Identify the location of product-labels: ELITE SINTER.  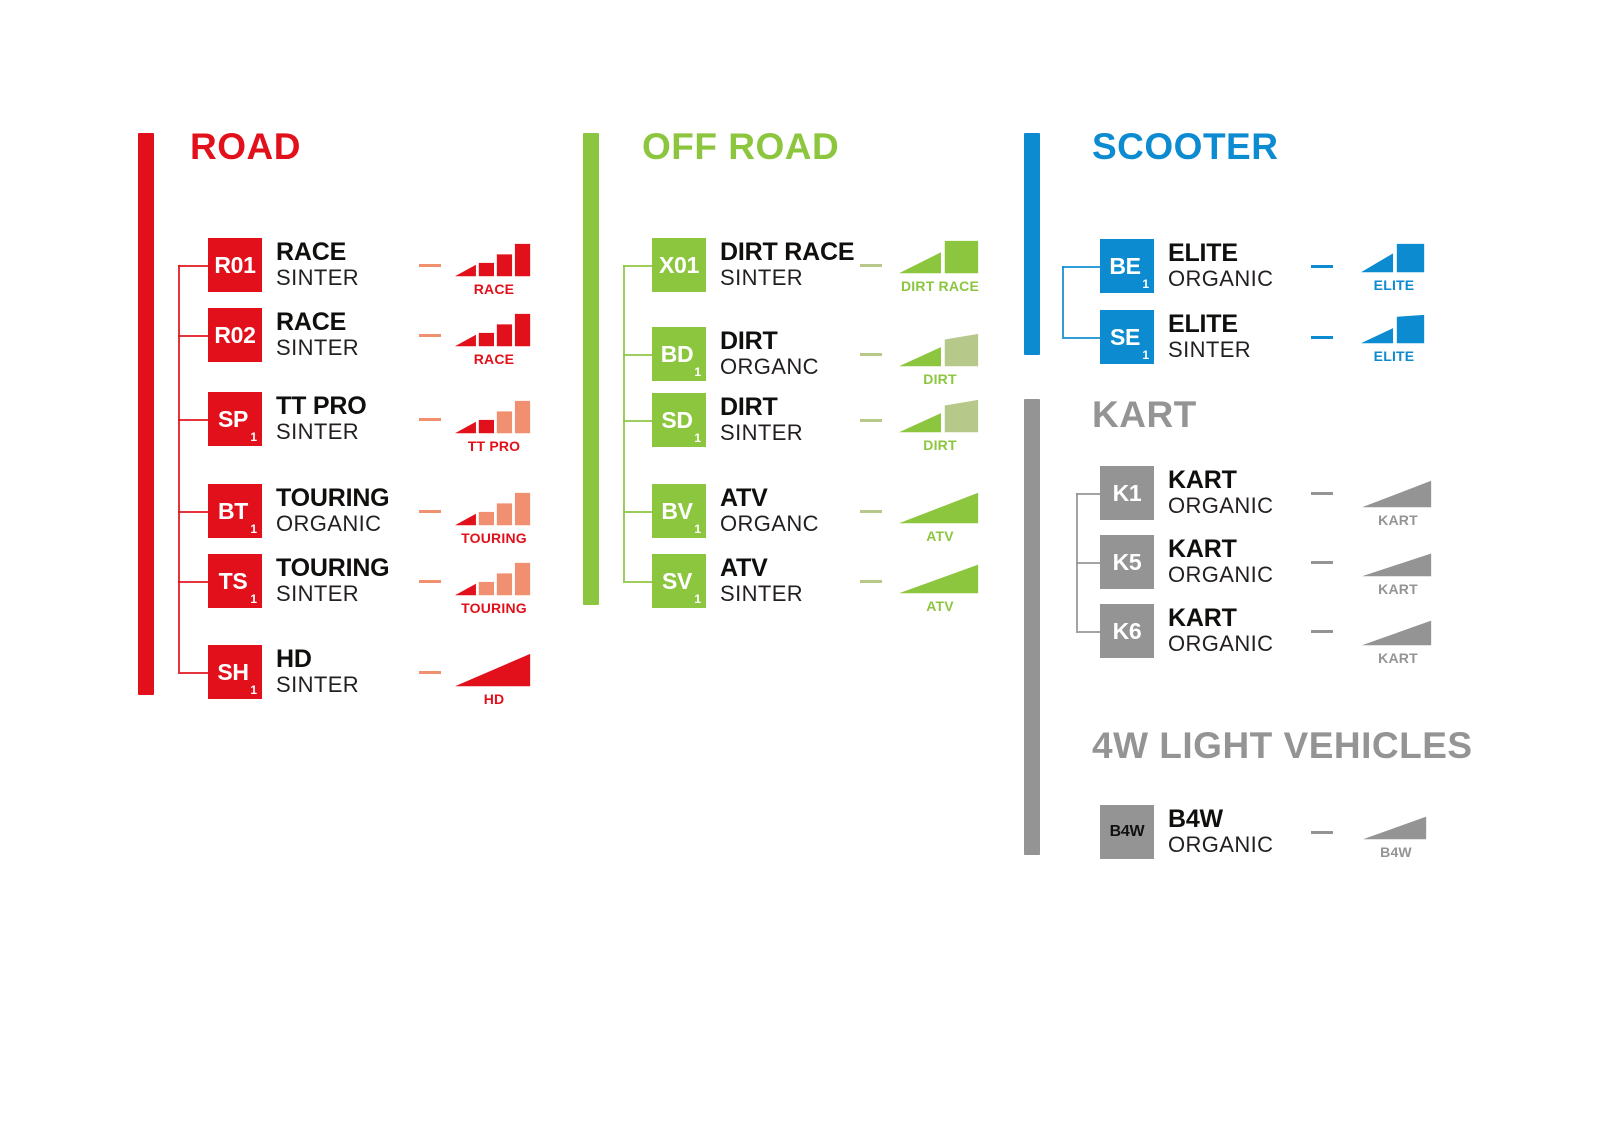
(1209, 337).